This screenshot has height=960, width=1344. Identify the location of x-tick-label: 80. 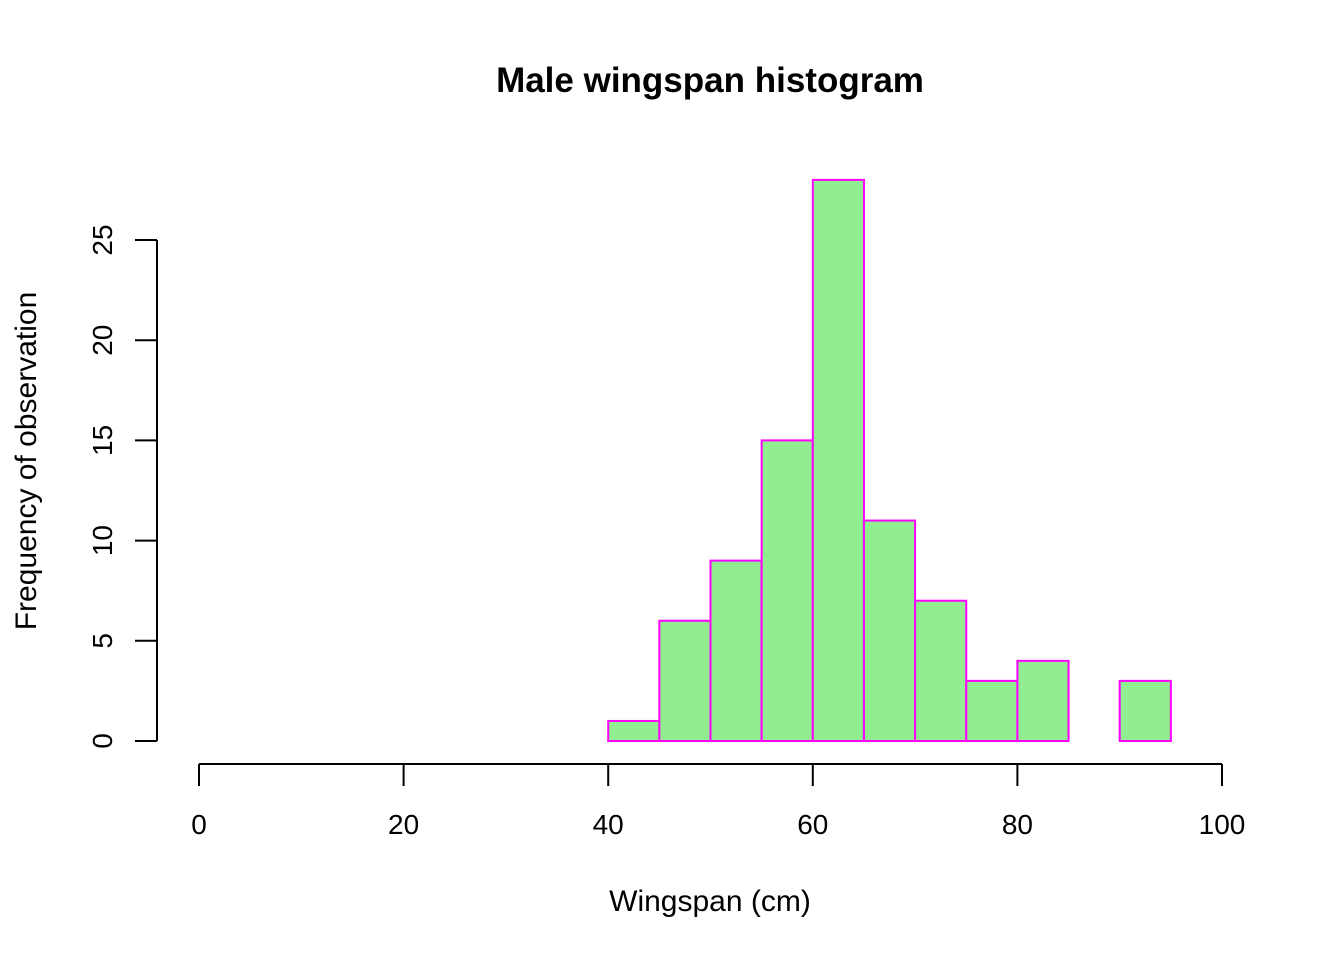
(1017, 824).